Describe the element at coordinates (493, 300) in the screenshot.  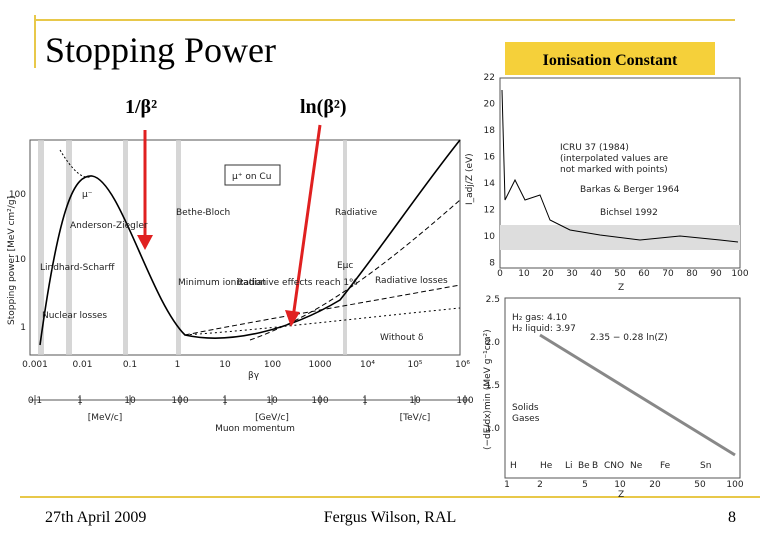
I see `y-tick-label: 2.5` at that location.